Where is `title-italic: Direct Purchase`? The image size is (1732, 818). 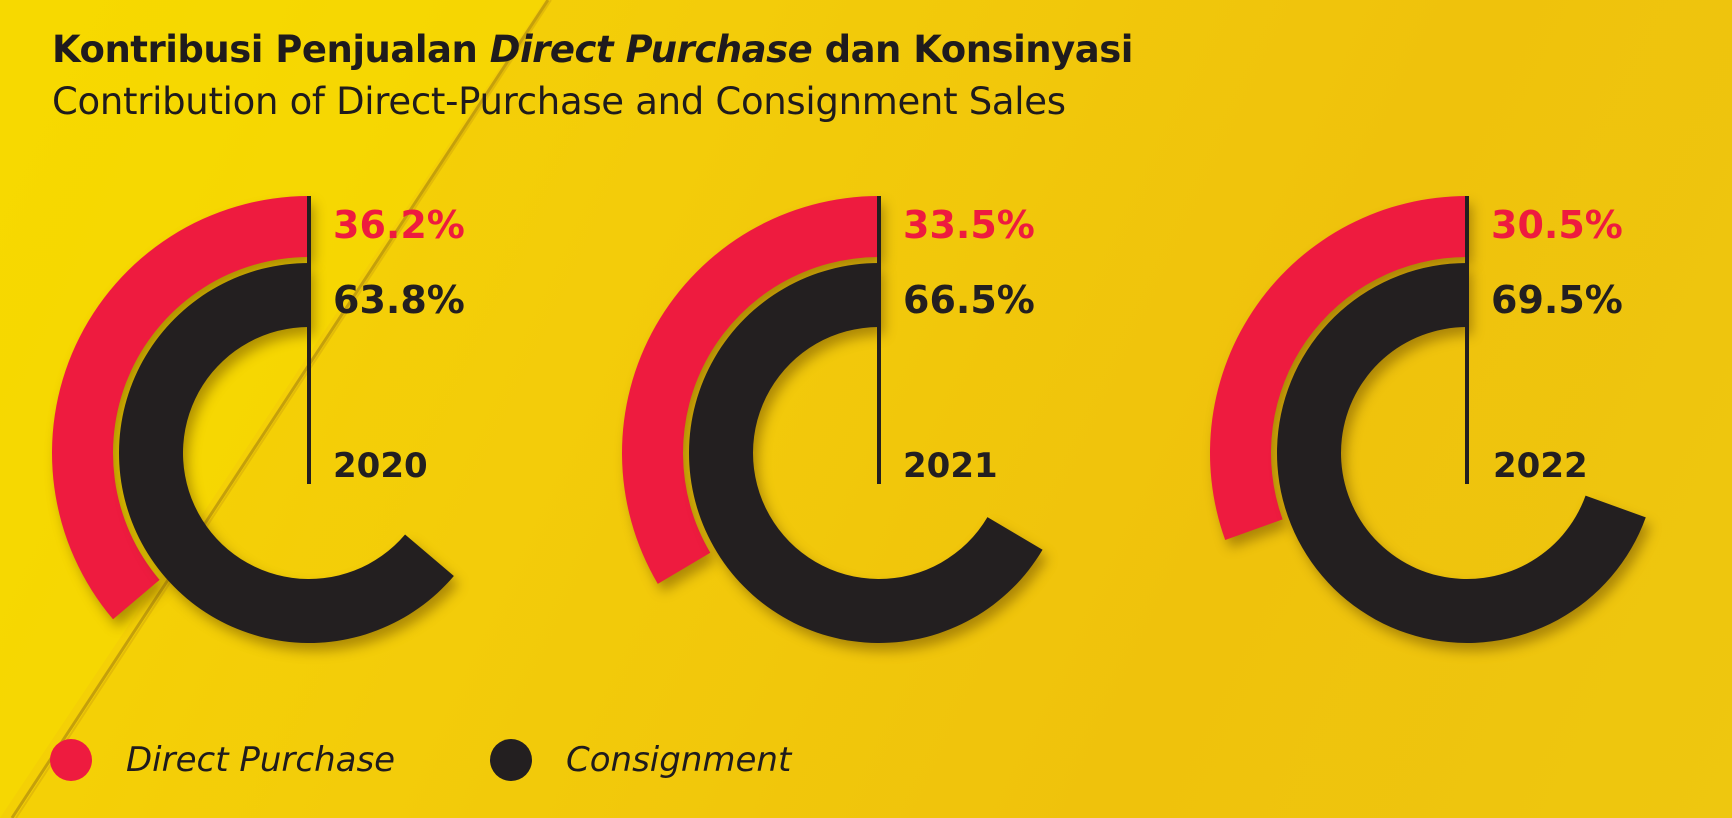
title-italic: Direct Purchase is located at coordinates (651, 49).